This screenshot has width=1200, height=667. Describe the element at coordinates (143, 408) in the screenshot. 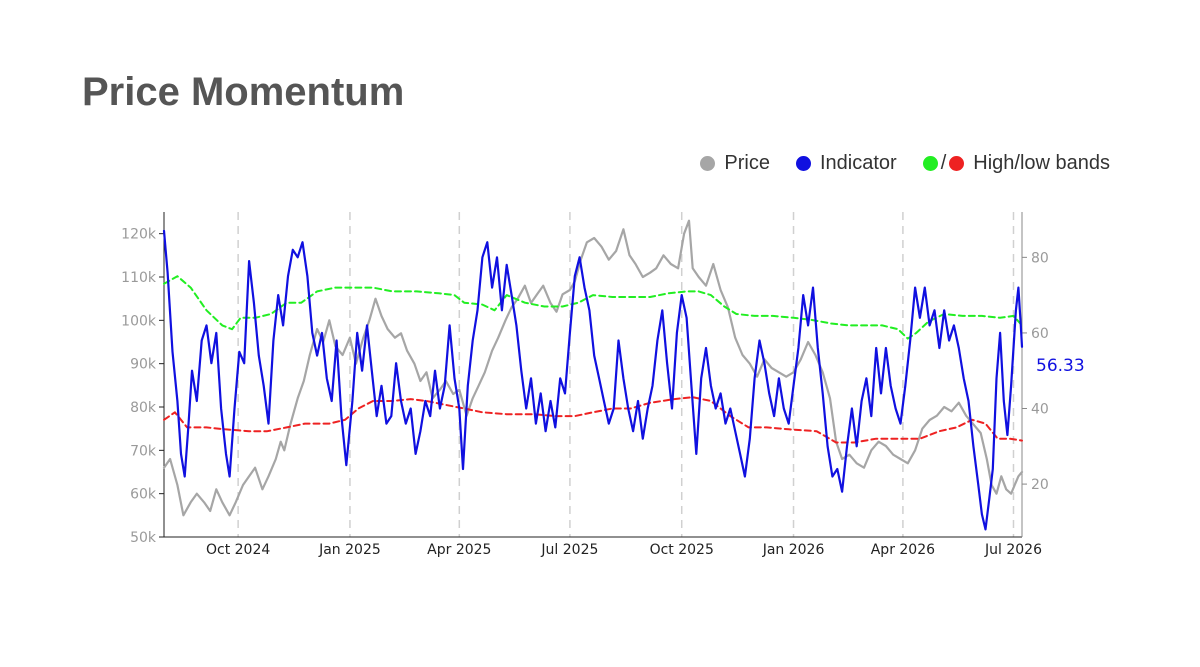

I see `left-tick-label: 80k` at that location.